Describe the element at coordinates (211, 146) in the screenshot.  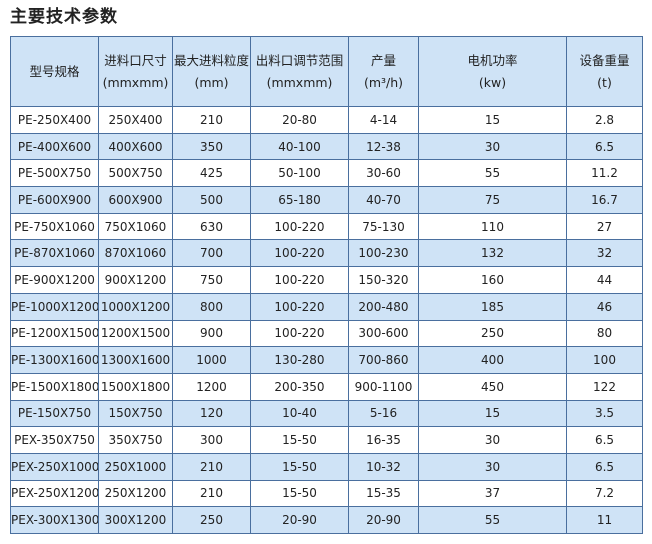
I see `table-cell: 350` at that location.